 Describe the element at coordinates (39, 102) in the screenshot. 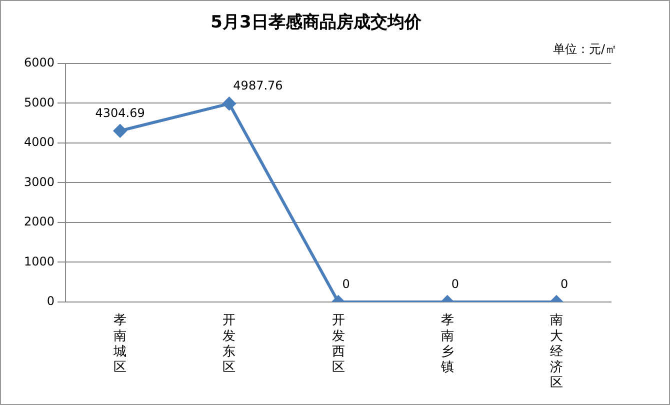

I see `y-tick-label: 5000` at that location.